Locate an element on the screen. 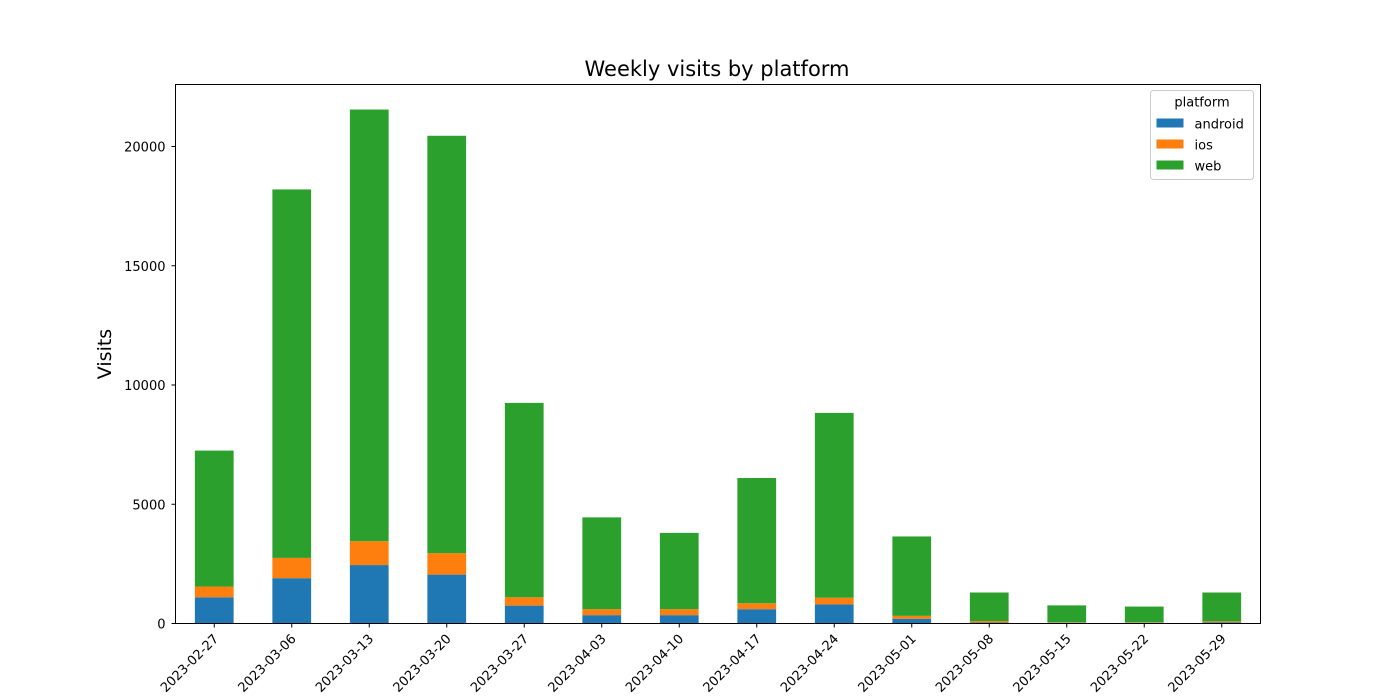  y-axis-ticks: 0 5000 10000 15000 20000 is located at coordinates (150, 387).